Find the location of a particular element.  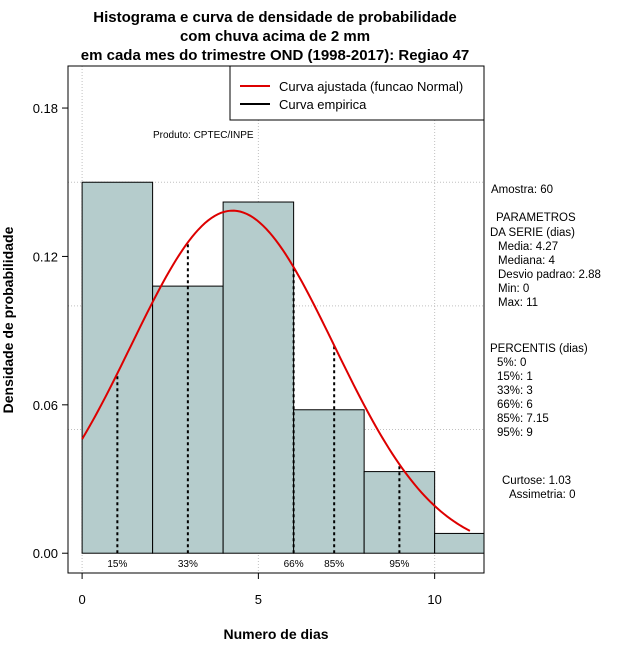

percentil-5: 5%: 0 is located at coordinates (511, 363).